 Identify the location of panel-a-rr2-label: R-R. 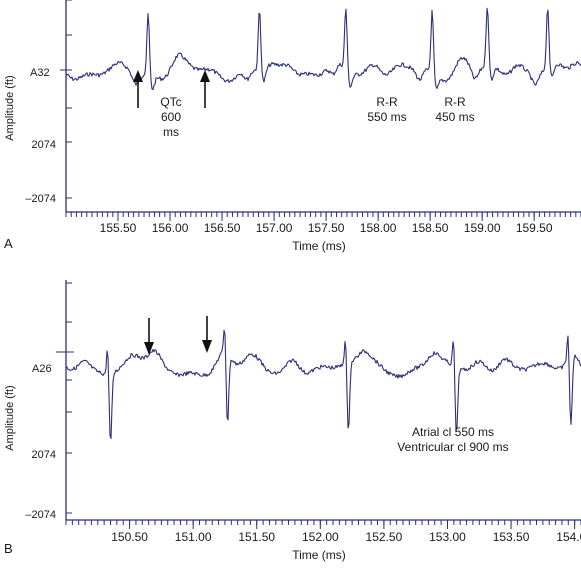
(455, 102).